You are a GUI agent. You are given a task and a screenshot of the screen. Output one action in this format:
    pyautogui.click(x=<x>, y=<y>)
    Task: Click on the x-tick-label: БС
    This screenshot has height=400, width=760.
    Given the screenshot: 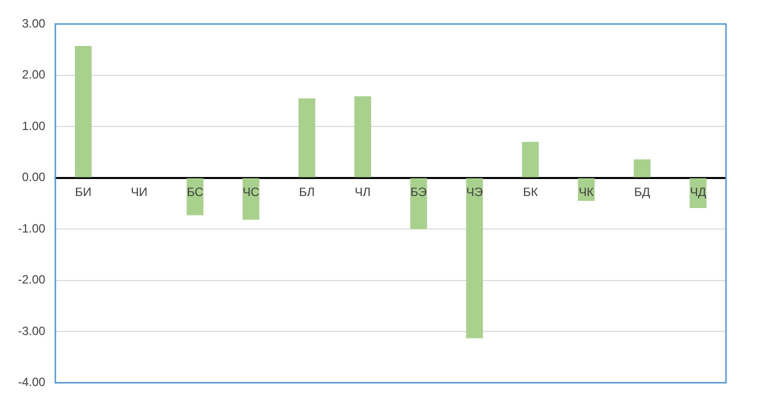 What is the action you would take?
    pyautogui.click(x=195, y=192)
    